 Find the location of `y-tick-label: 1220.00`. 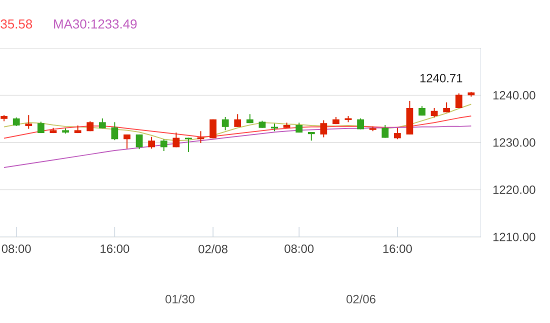

y-tick-label: 1220.00 is located at coordinates (514, 190).